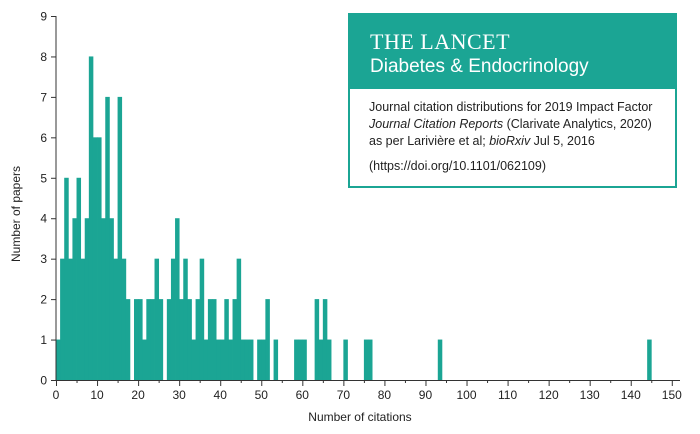 The image size is (700, 434). I want to click on y-tick-label: 8, so click(43, 57).